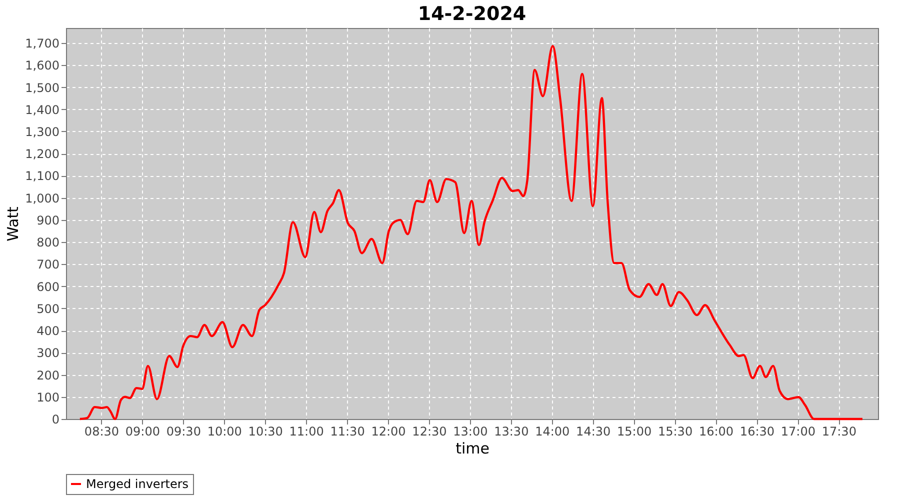  What do you see at coordinates (183, 431) in the screenshot?
I see `x-tick-label: 09:30` at bounding box center [183, 431].